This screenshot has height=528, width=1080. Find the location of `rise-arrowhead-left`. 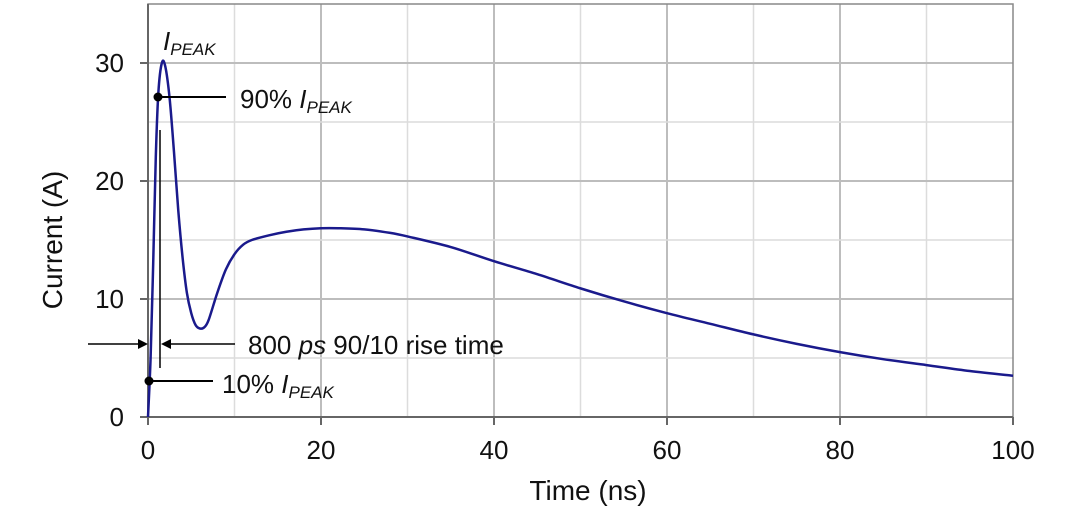

rise-arrowhead-left is located at coordinates (143, 344).